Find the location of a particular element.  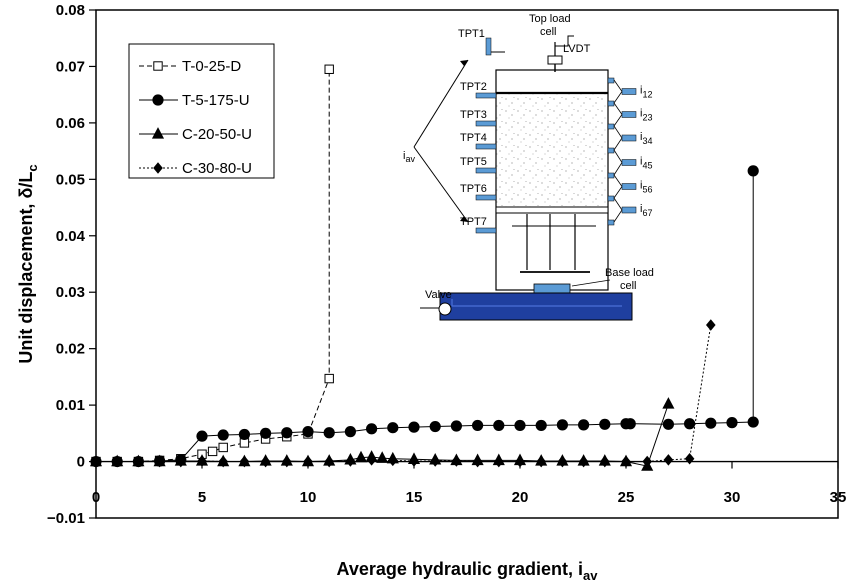

legend-label: T-0-25-D is located at coordinates (211, 66).